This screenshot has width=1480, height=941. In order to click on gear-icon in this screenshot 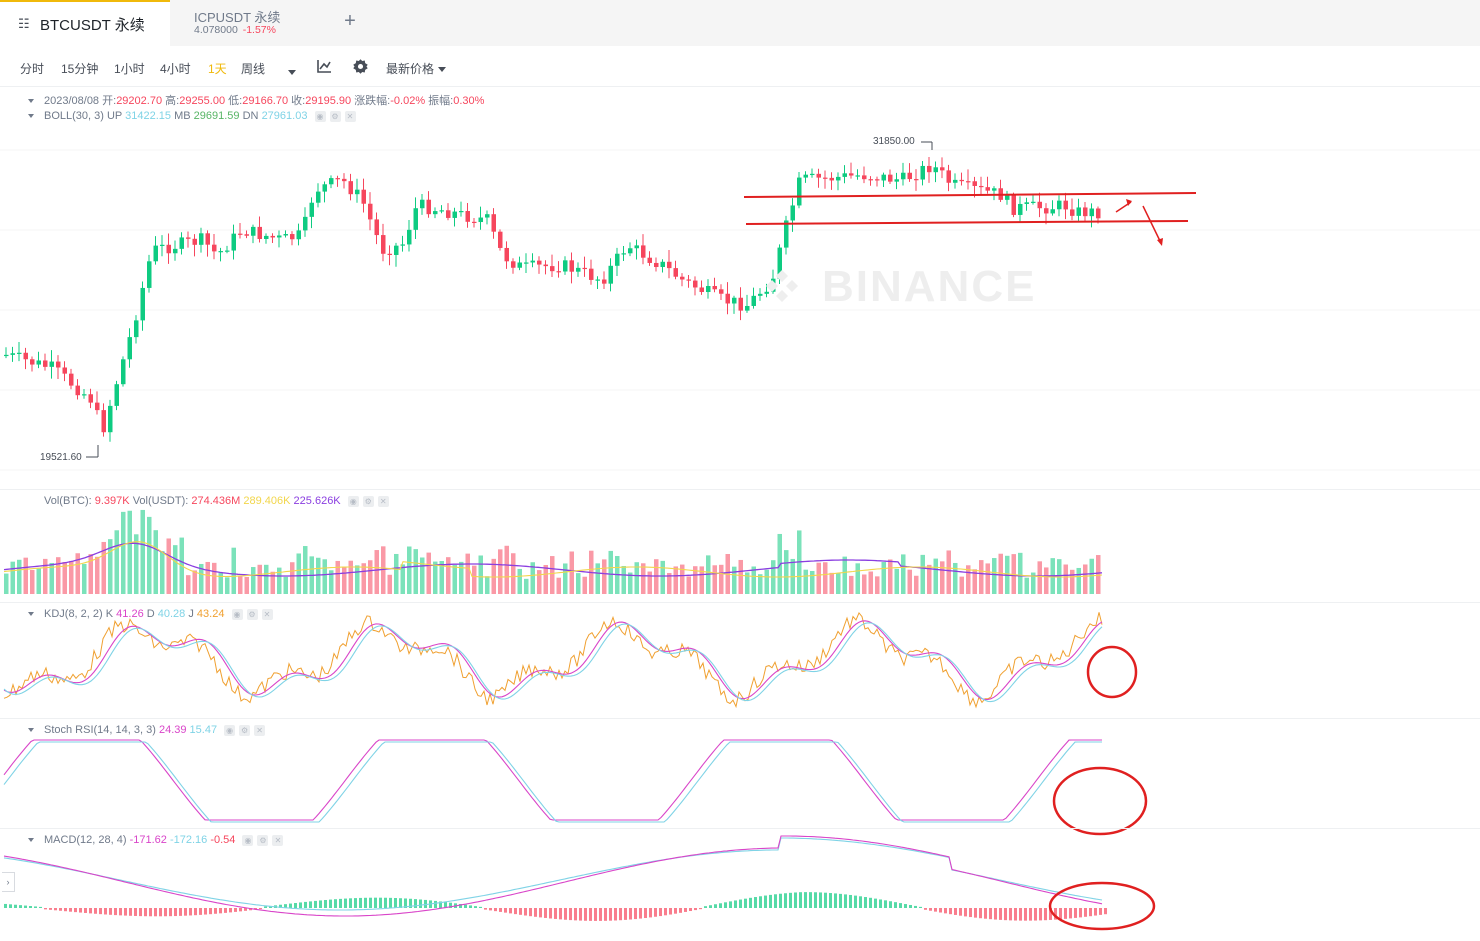, I will do `click(360, 68)`.